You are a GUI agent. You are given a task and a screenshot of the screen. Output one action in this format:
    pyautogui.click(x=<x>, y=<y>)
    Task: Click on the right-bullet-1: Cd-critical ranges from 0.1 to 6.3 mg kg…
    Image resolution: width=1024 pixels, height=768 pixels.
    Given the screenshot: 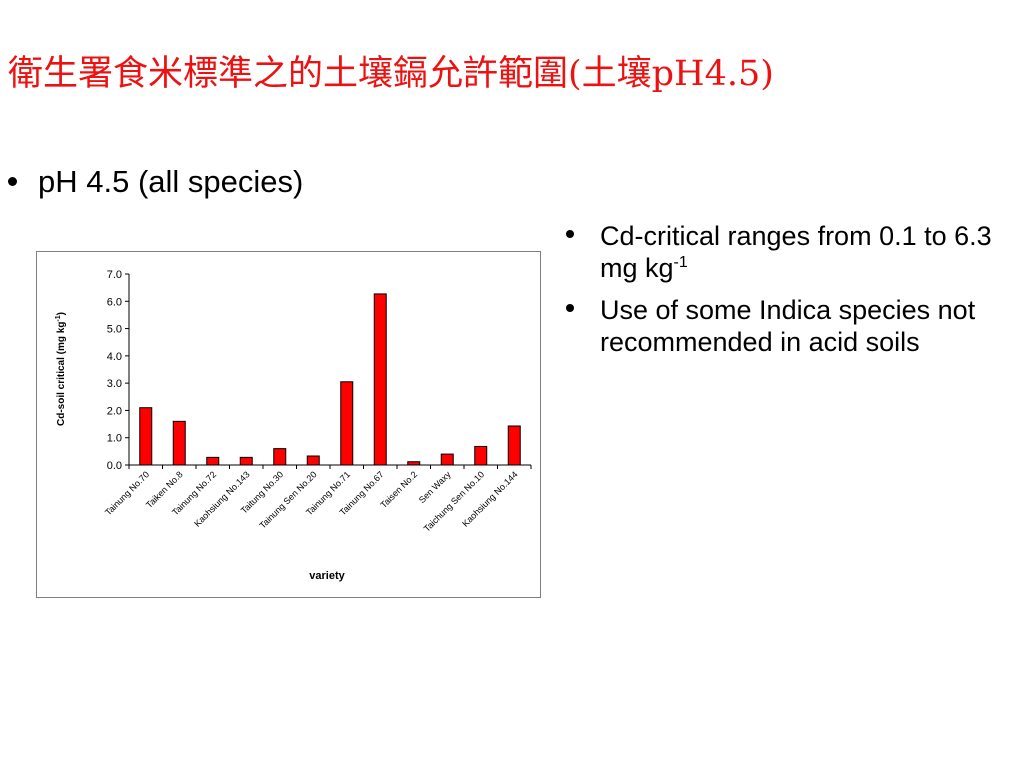 What is the action you would take?
    pyautogui.click(x=792, y=252)
    